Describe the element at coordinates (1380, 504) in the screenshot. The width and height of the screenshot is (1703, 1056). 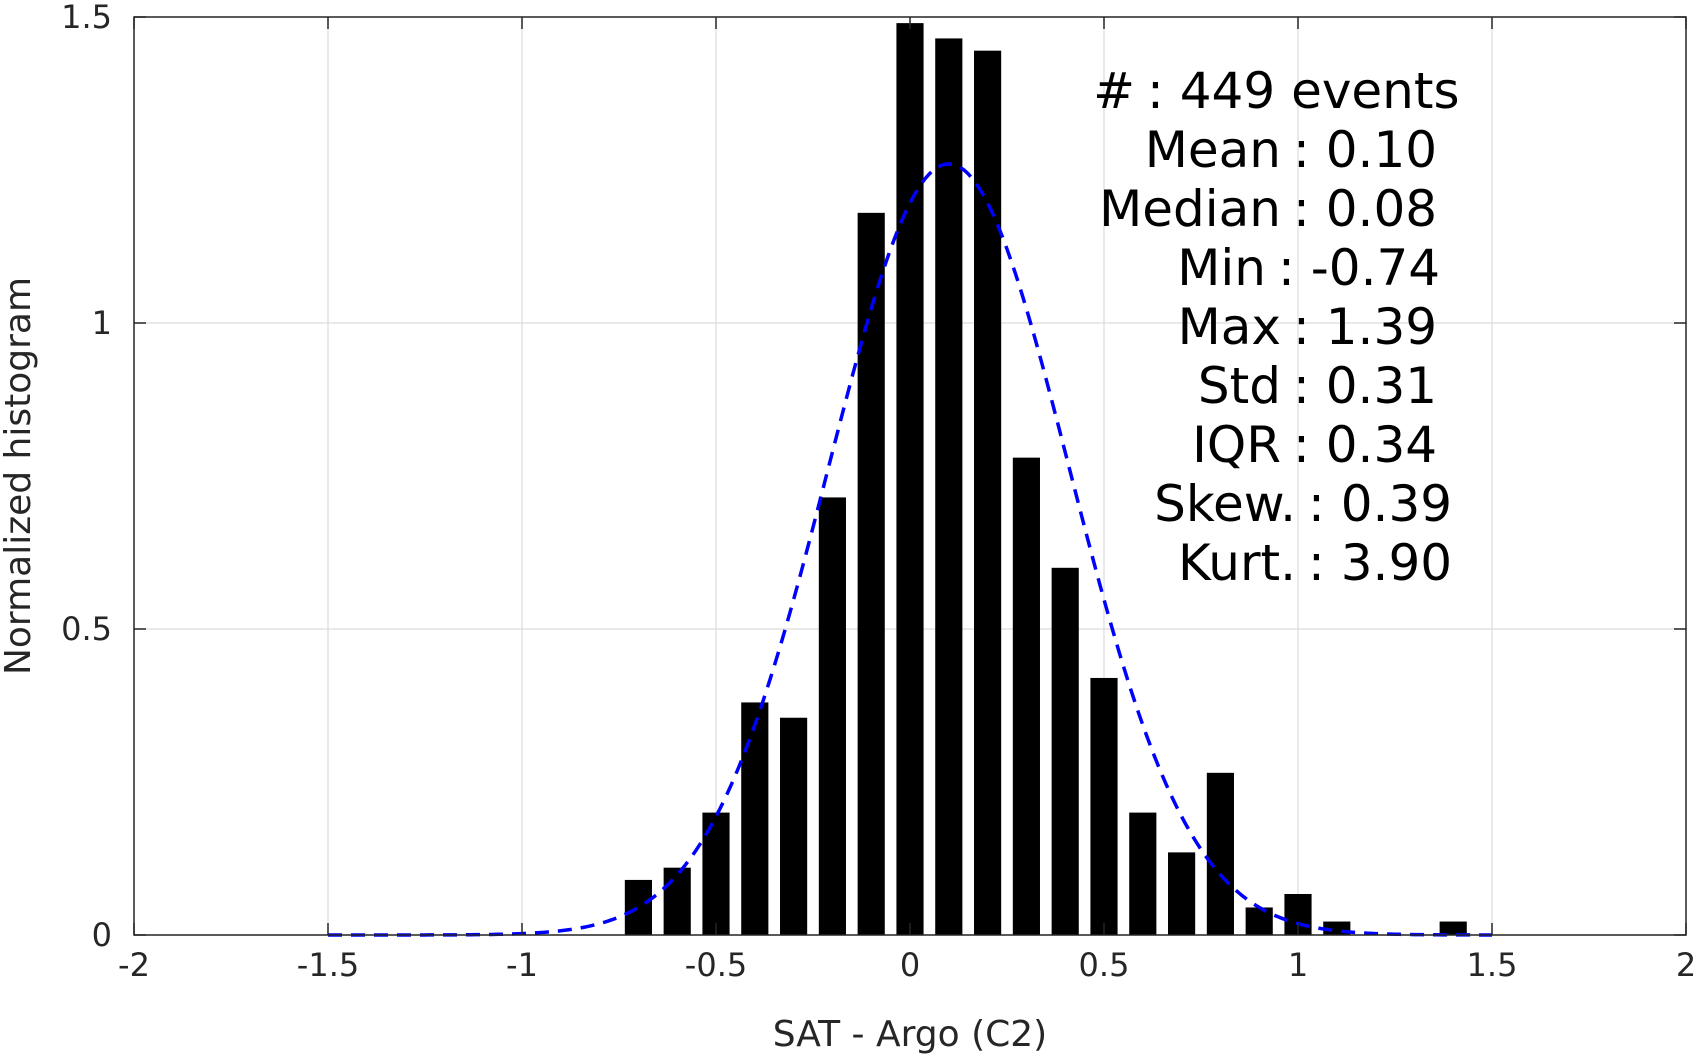
I see `stats-value: : 0.39` at that location.